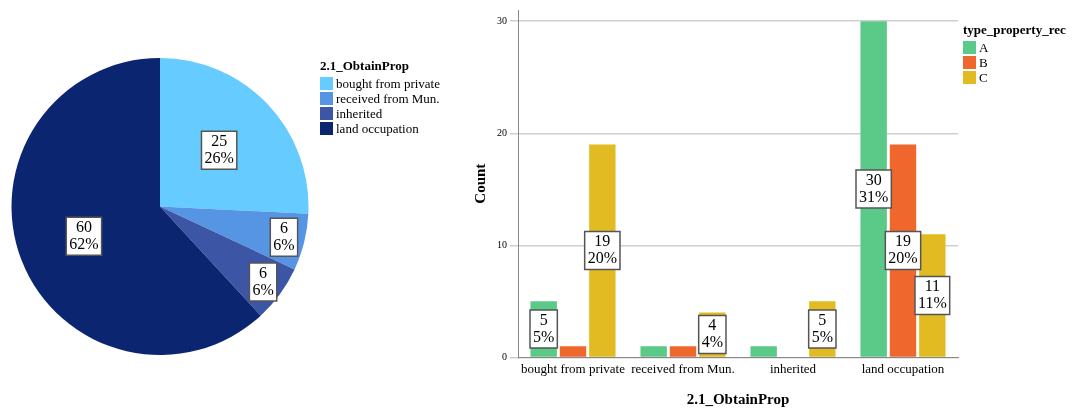 This screenshot has width=1091, height=413. Describe the element at coordinates (793, 368) in the screenshot. I see `x-tick-label: inherited` at that location.